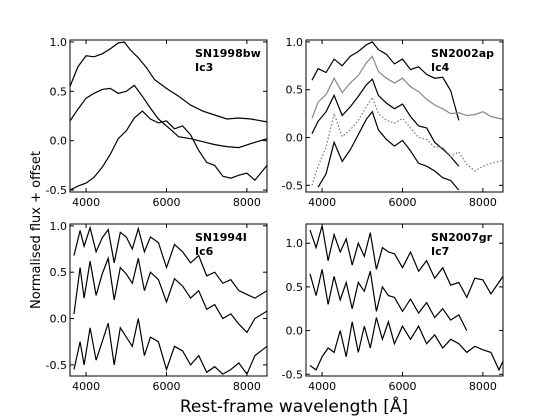 The image size is (560, 420). I want to click on x-axis-label: Rest-frame wavelength [Å], so click(294, 406).